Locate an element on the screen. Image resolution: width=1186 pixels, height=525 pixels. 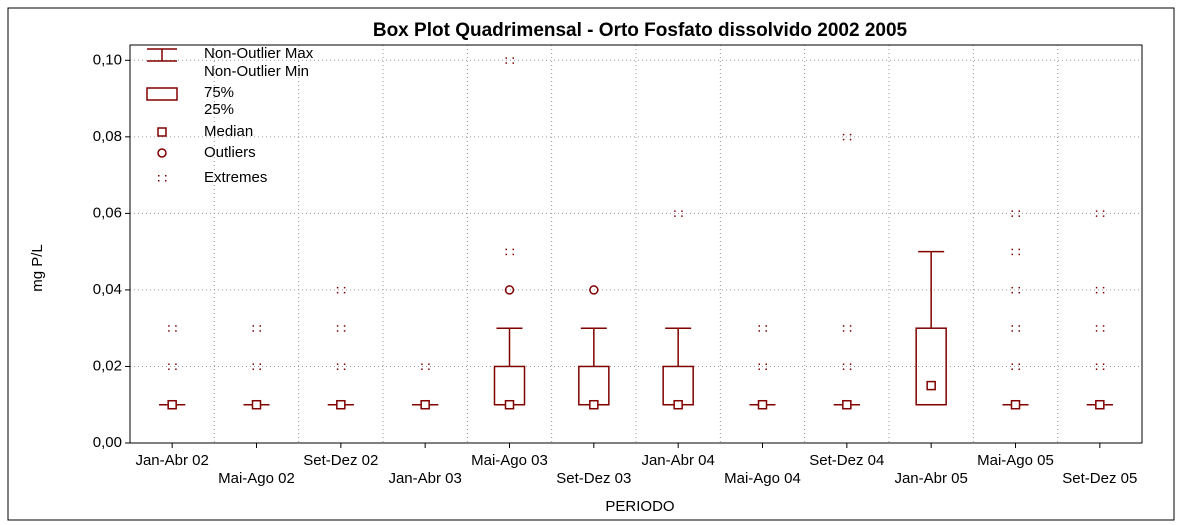
legend-label: Extremes is located at coordinates (235, 177).